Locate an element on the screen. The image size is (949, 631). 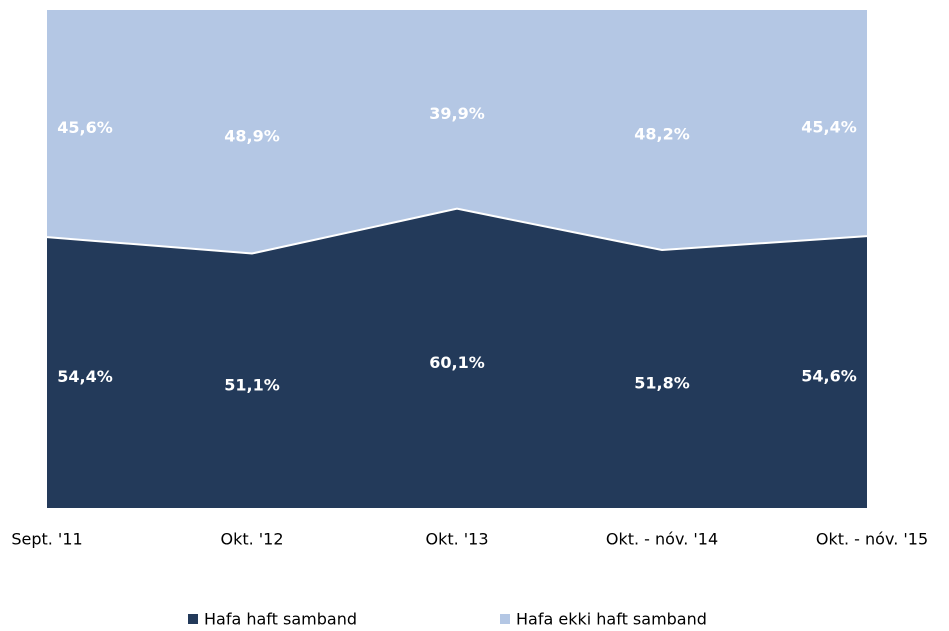
x-tick-label: Okt. '12 is located at coordinates (251, 539).